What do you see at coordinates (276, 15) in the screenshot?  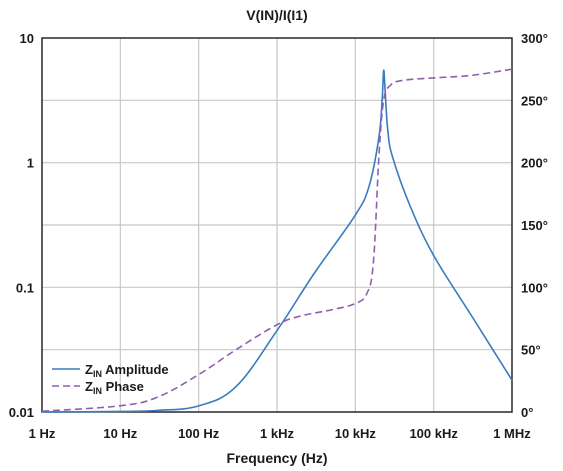 I see `chart-title: V(IN)/I(I1)` at bounding box center [276, 15].